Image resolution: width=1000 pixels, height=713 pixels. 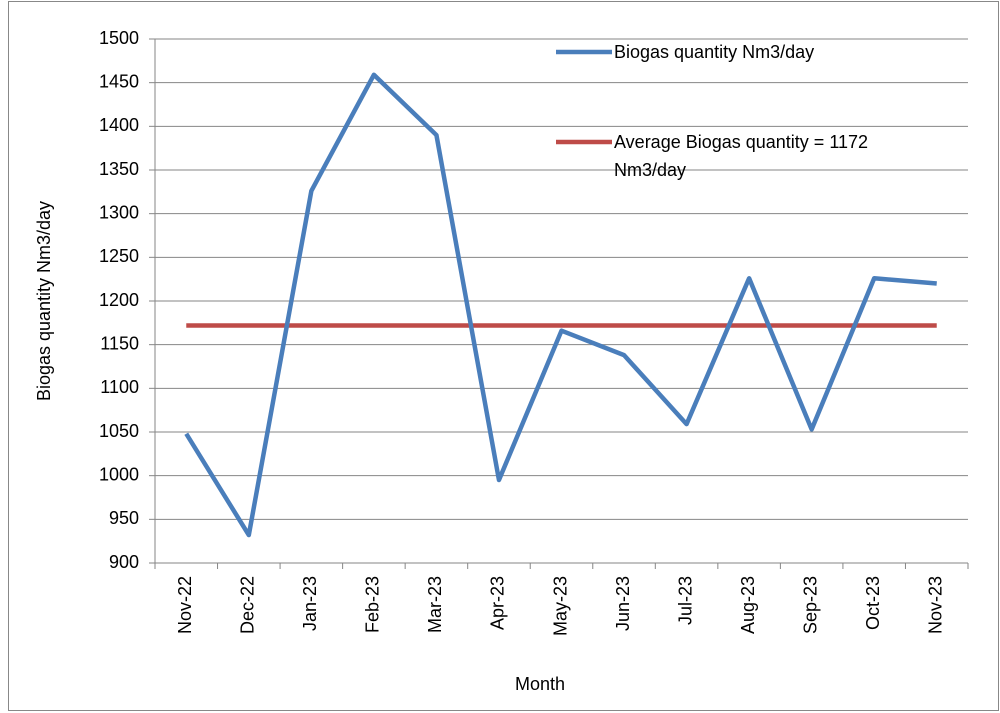 I want to click on y-tick-label: 1000, so click(x=119, y=474).